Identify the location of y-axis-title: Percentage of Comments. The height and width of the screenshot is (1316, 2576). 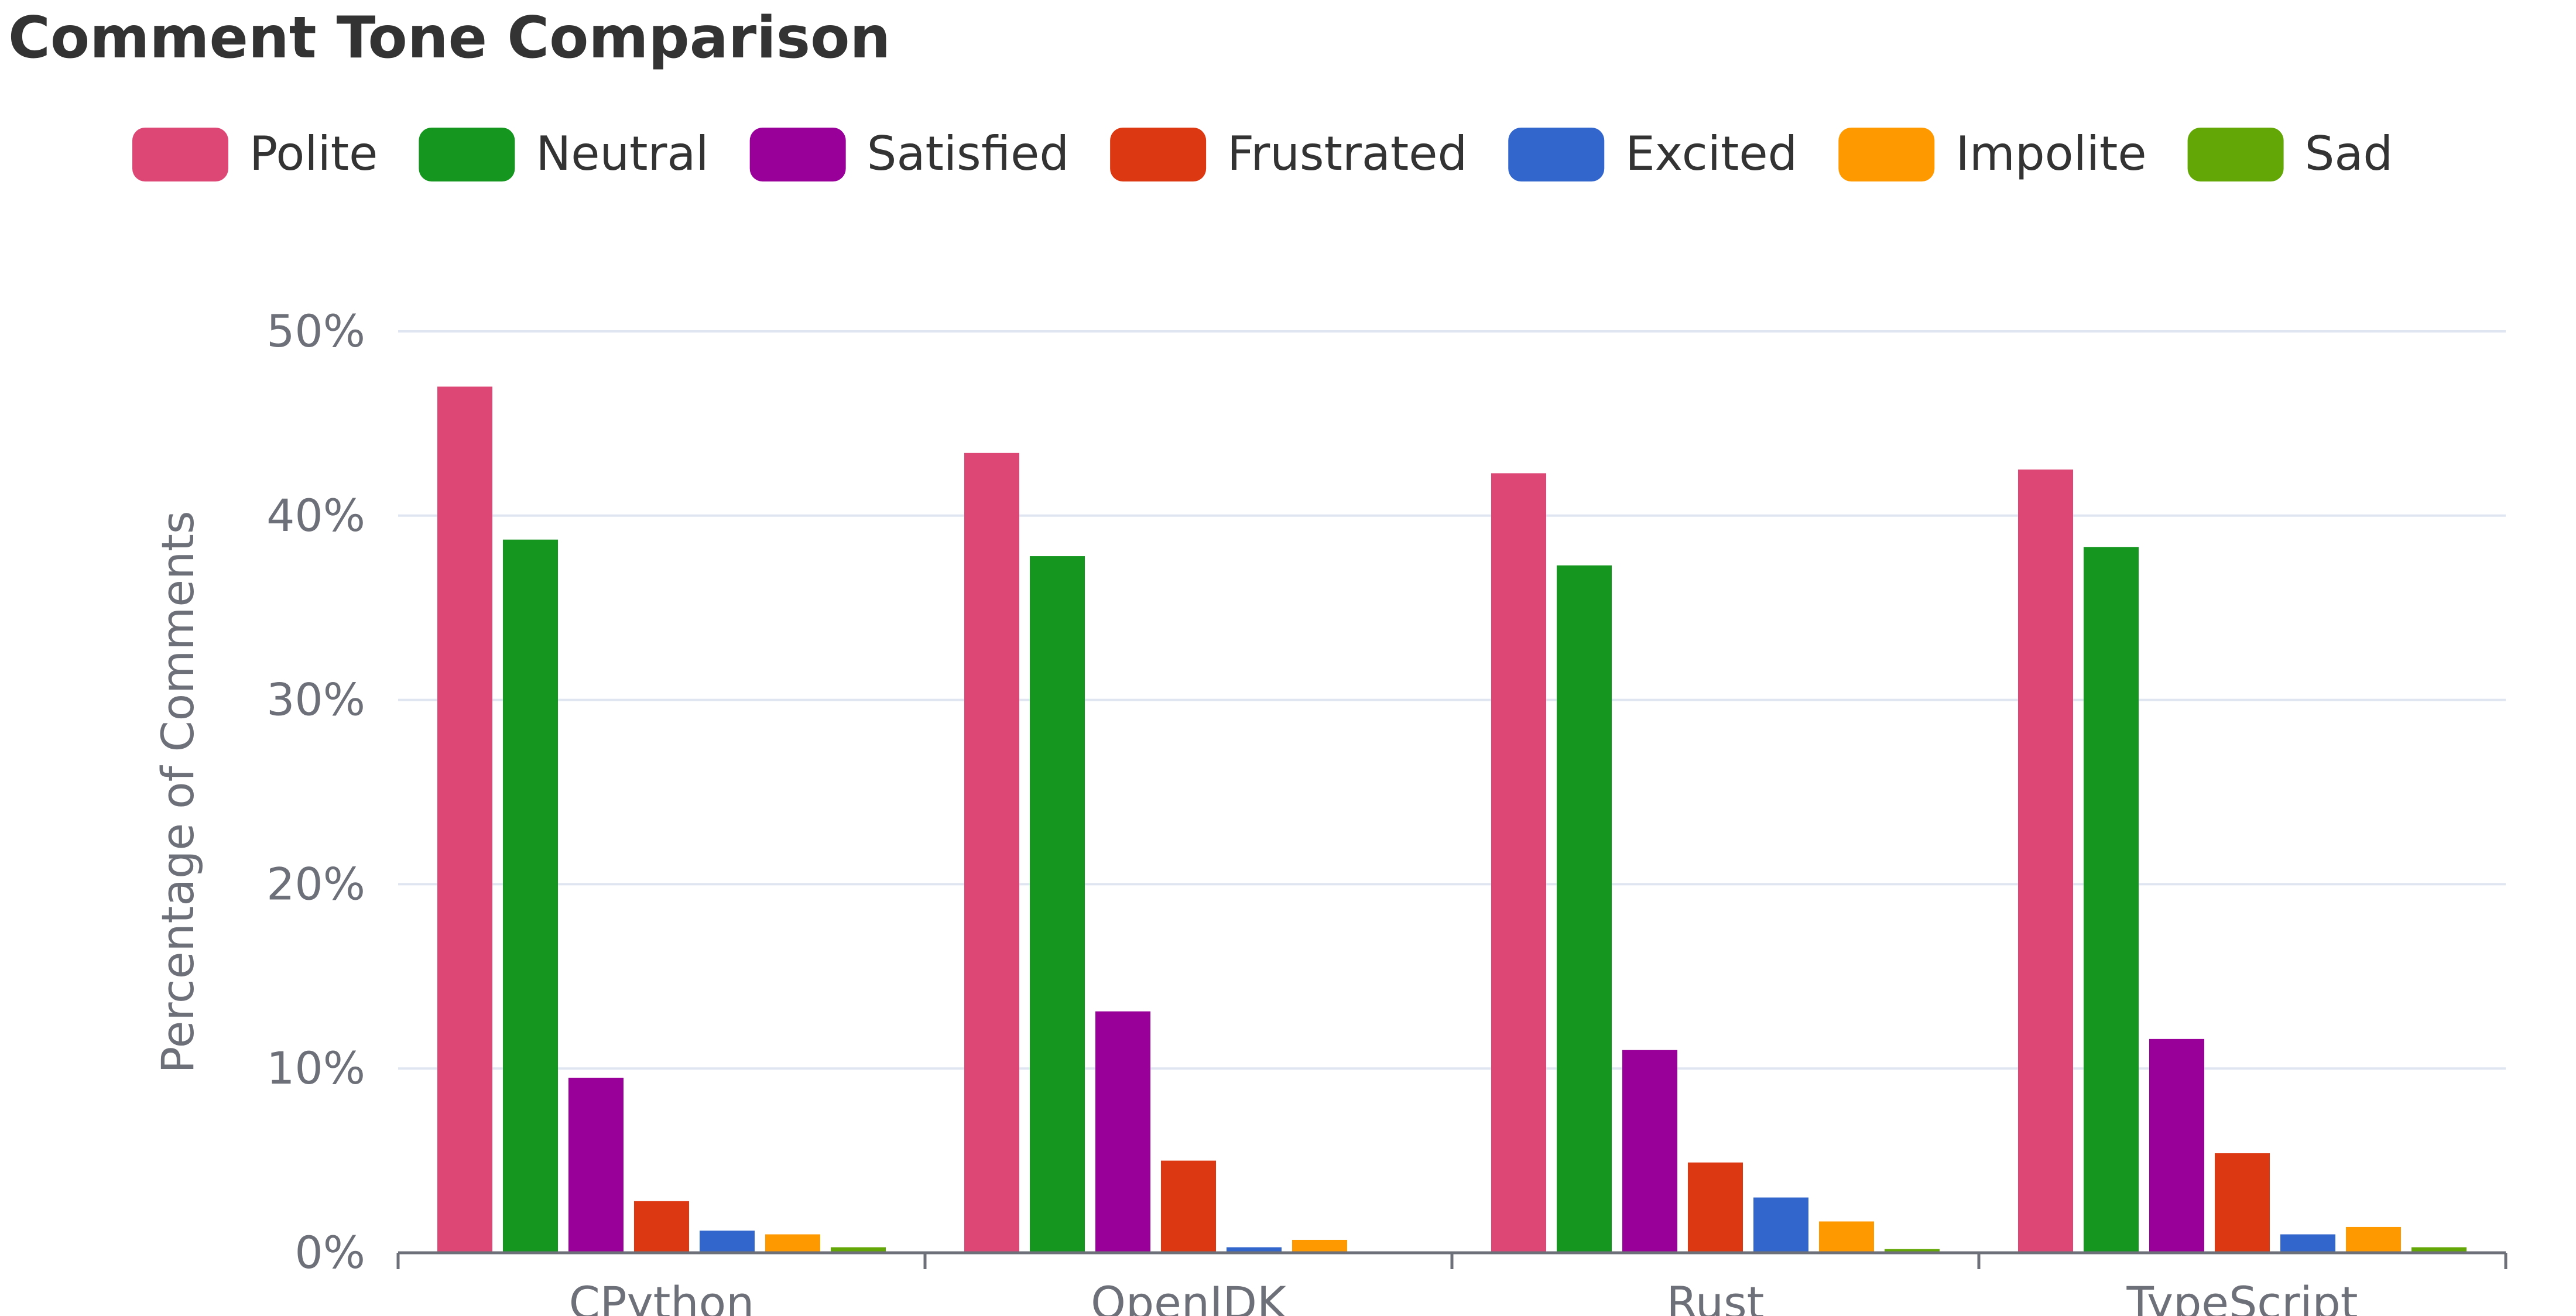
(178, 791).